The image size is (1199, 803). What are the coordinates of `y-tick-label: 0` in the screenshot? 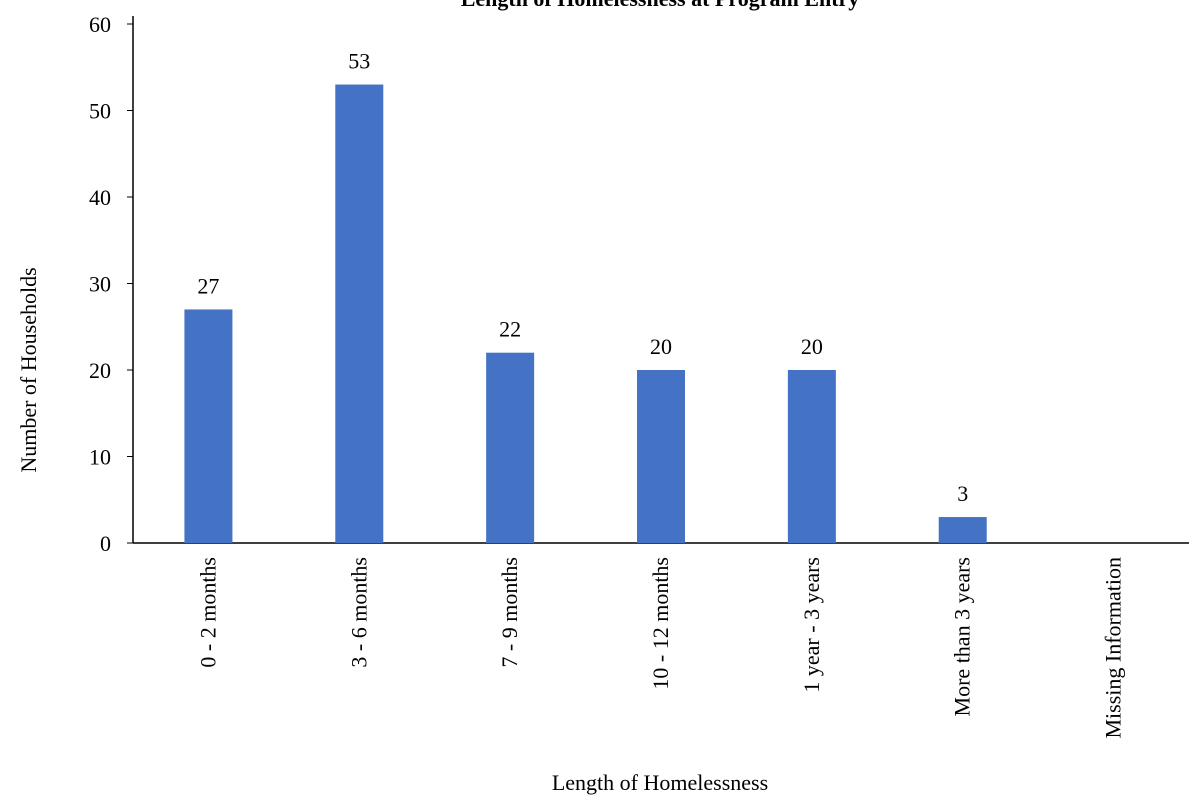 It's located at (105, 543).